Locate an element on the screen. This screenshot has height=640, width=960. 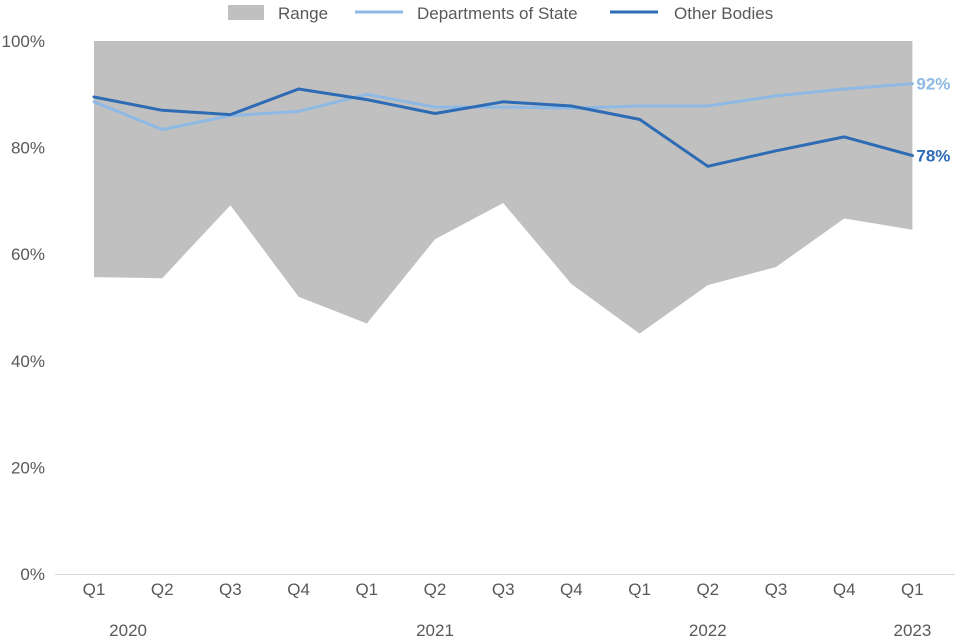
y-tick-label: 20% is located at coordinates (28, 467).